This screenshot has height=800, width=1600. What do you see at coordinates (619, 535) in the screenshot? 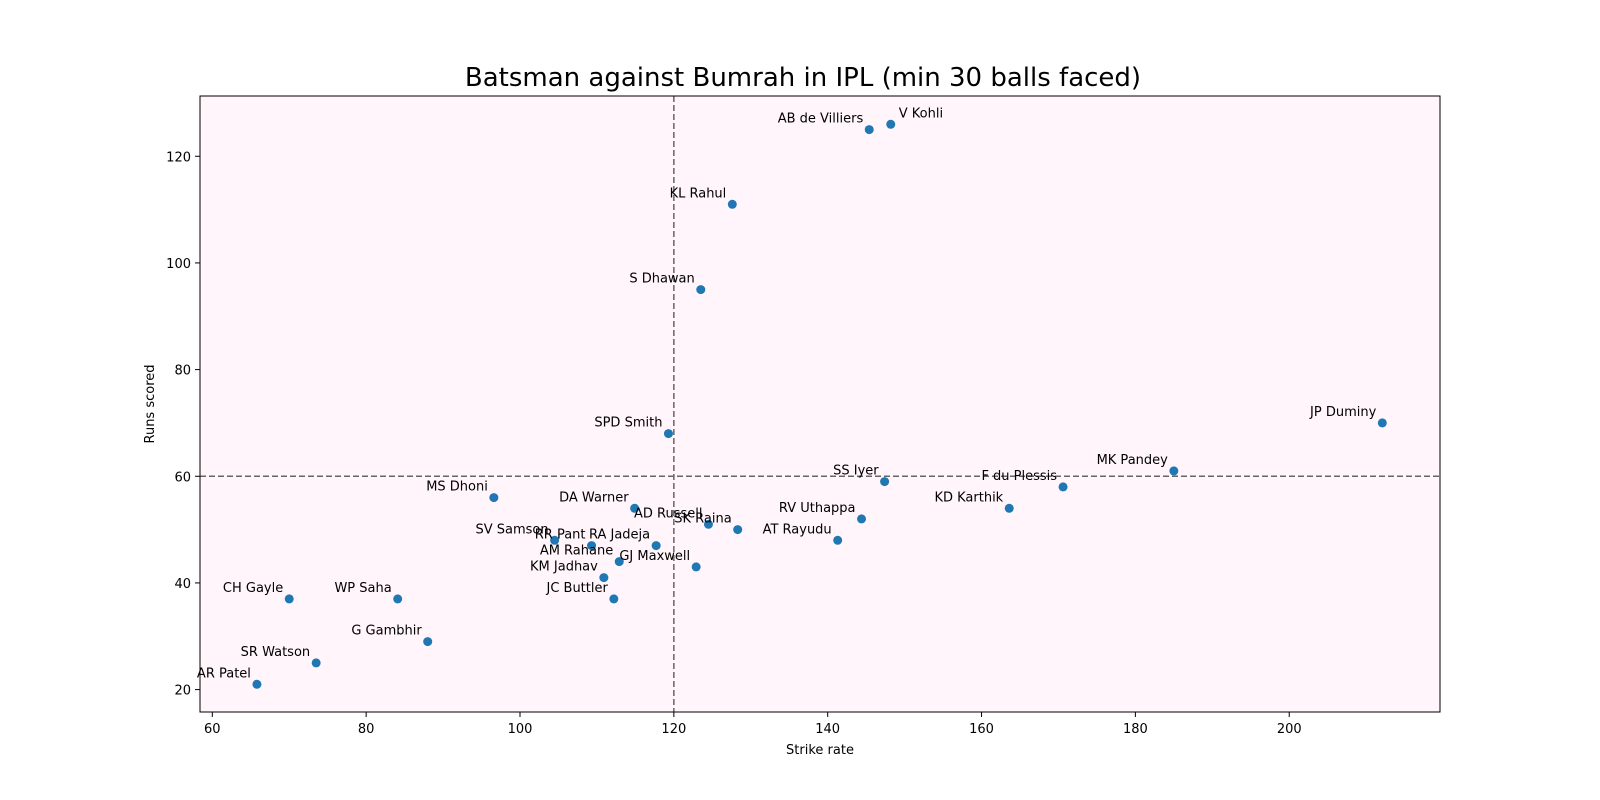
I see `point-label: RA Jadeja` at bounding box center [619, 535].